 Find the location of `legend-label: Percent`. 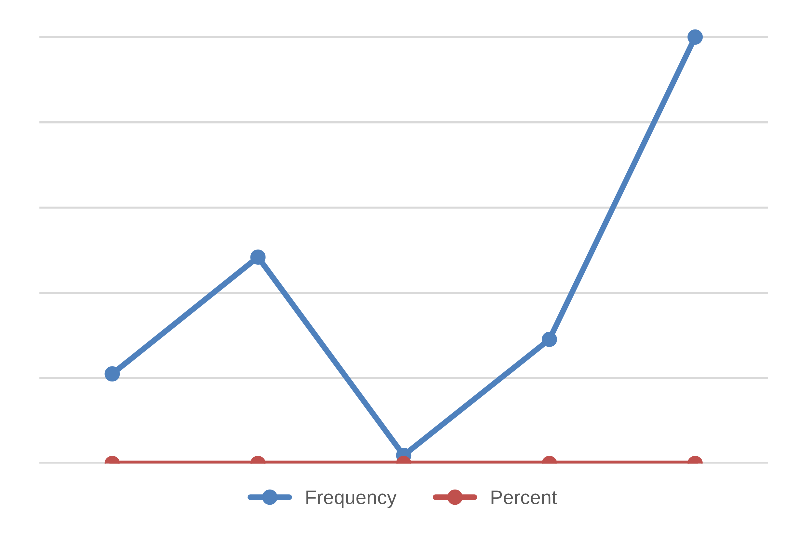

legend-label: Percent is located at coordinates (525, 497).